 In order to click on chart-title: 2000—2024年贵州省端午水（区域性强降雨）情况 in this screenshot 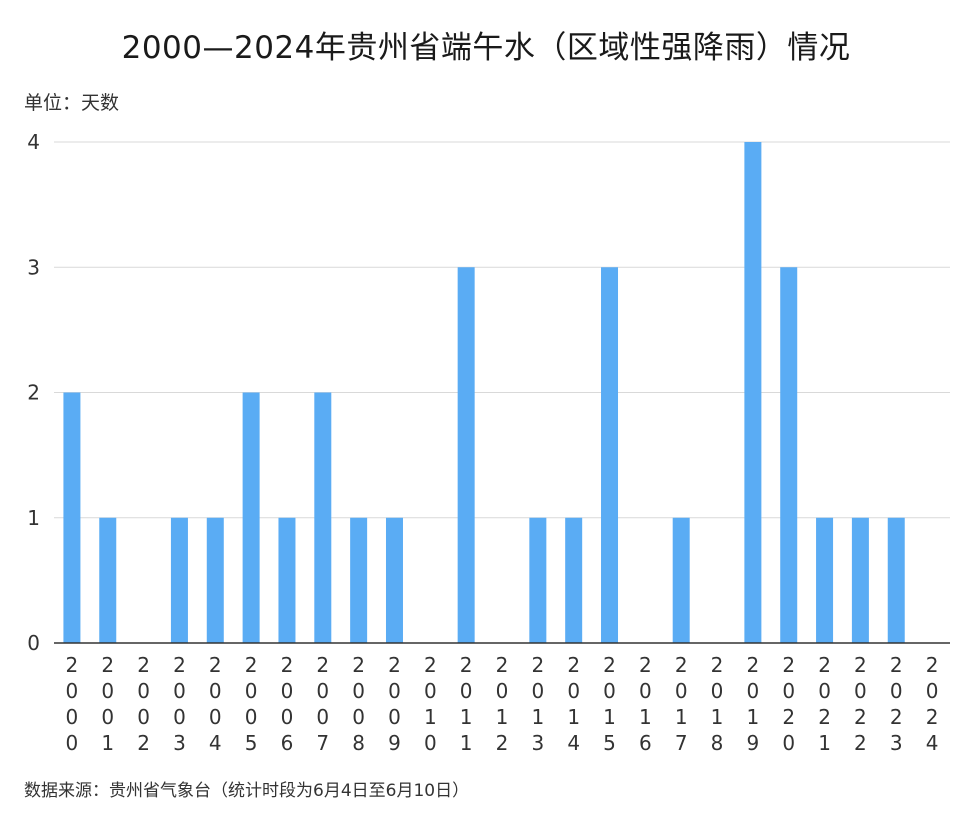, I will do `click(486, 48)`.